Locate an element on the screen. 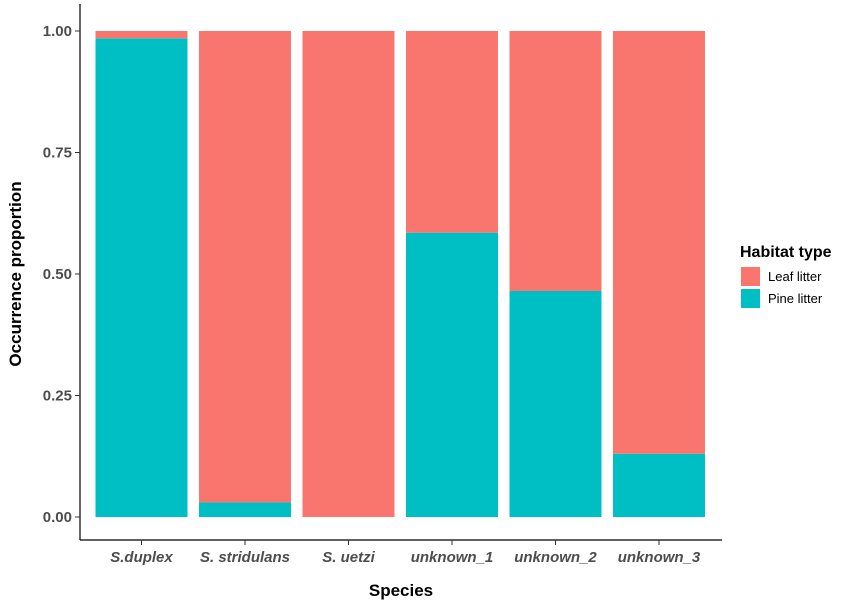 The image size is (850, 611). y-tick-label: 1.00 is located at coordinates (57, 31).